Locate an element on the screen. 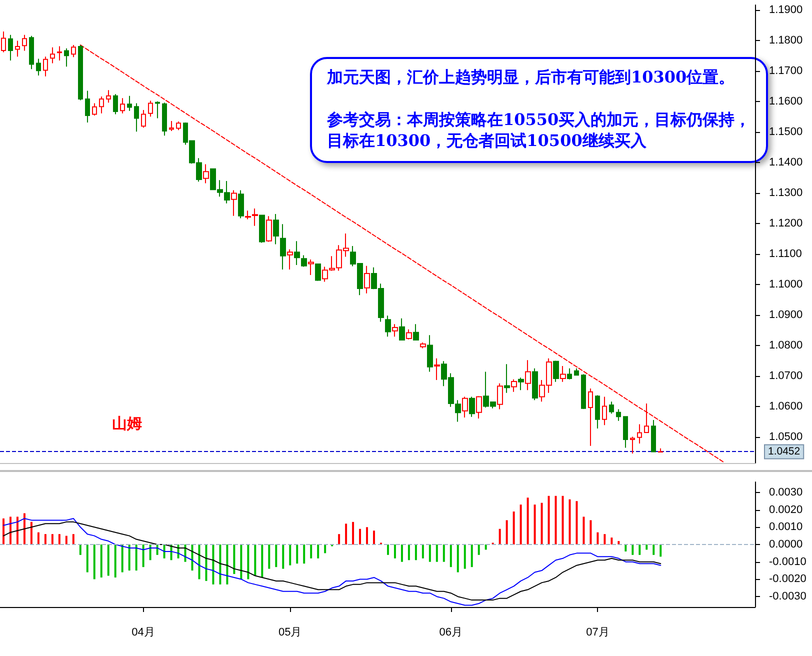 This screenshot has height=656, width=812. y-tick-label: 1.0600 is located at coordinates (786, 406).